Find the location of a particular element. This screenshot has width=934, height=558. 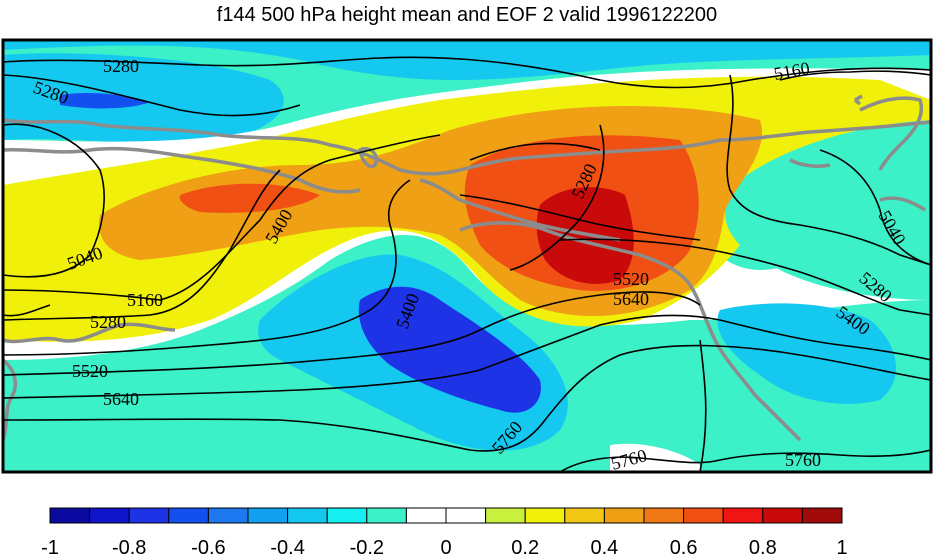

colorbar-tick-label: -0.4 is located at coordinates (287, 547).